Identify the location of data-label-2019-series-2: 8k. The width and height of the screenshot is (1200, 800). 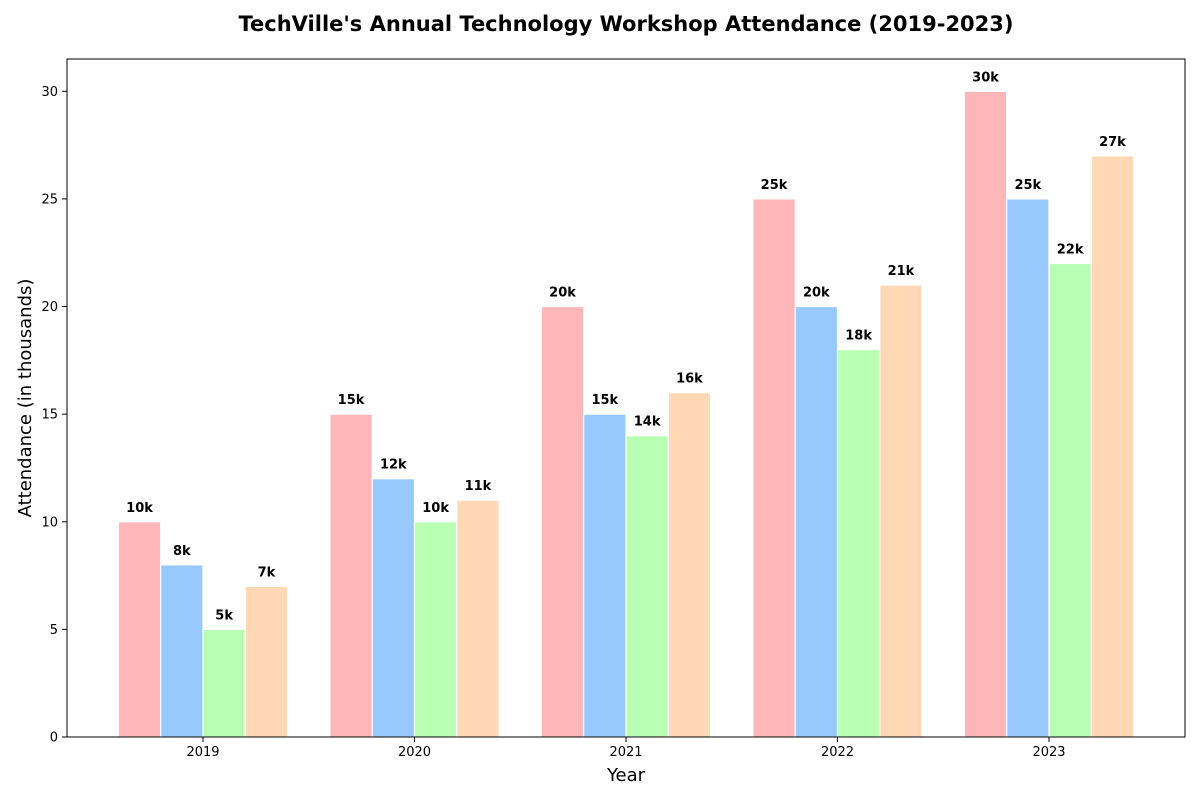
(182, 551).